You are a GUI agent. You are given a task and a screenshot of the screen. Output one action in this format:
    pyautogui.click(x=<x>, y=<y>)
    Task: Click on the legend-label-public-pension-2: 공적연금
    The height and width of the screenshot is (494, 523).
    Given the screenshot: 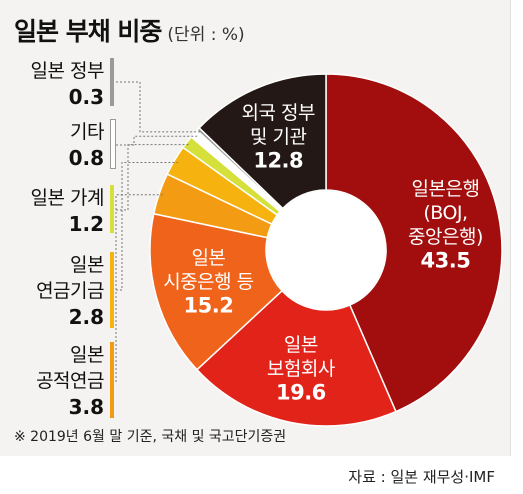 What is the action you would take?
    pyautogui.click(x=70, y=381)
    